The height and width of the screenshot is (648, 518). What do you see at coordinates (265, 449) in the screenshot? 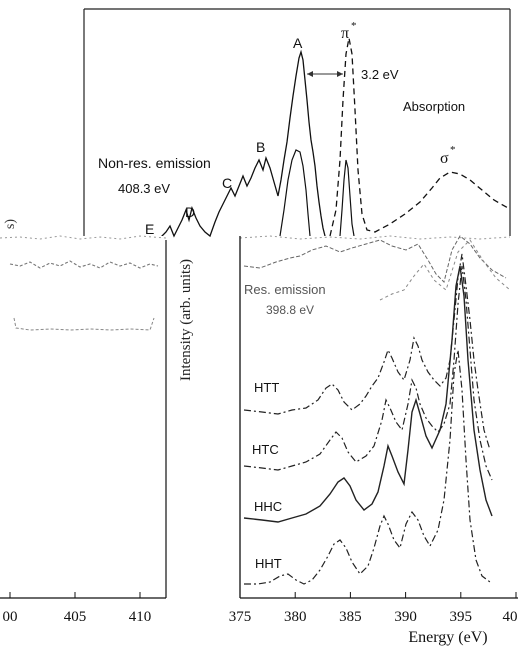
I see `htc-label: HTC` at bounding box center [265, 449].